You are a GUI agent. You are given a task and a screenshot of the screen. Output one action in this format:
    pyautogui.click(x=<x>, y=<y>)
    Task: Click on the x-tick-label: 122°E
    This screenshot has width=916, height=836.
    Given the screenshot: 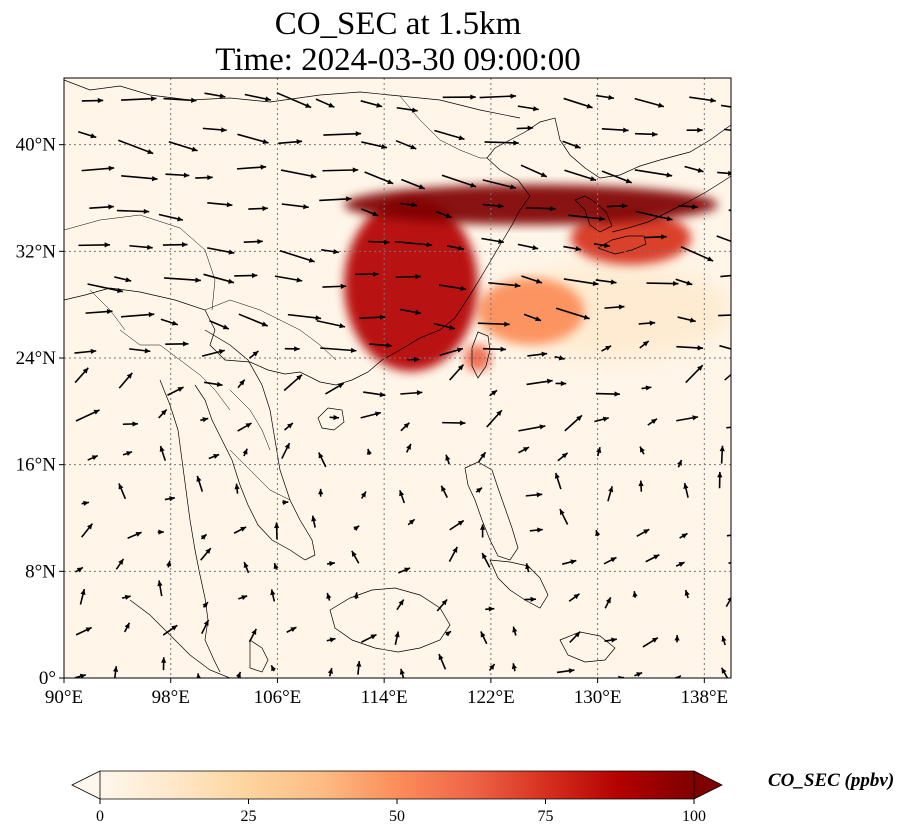 What is the action you would take?
    pyautogui.click(x=491, y=697)
    